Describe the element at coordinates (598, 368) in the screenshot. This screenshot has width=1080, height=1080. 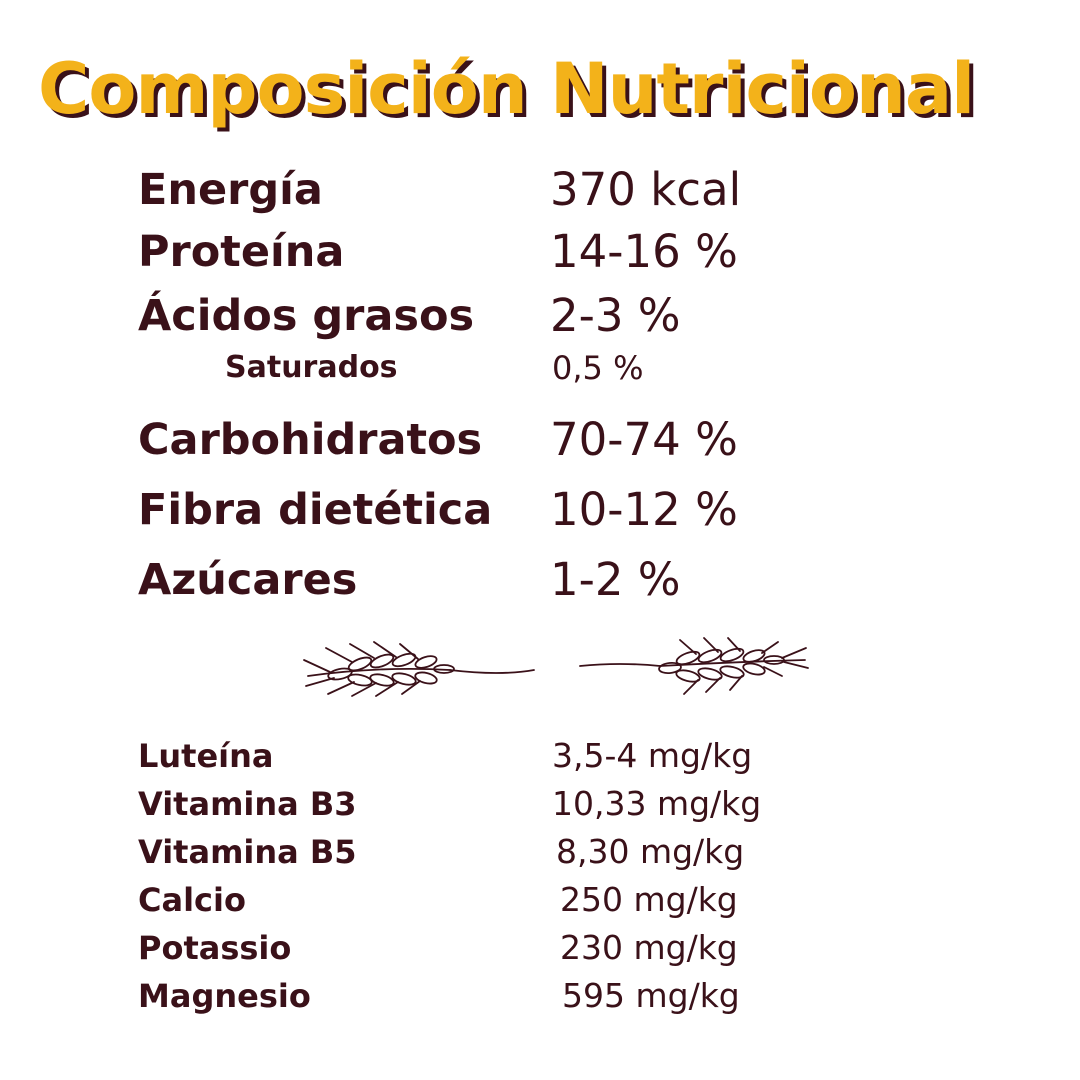
I see `nutrient-subvalue: 0,5 %` at that location.